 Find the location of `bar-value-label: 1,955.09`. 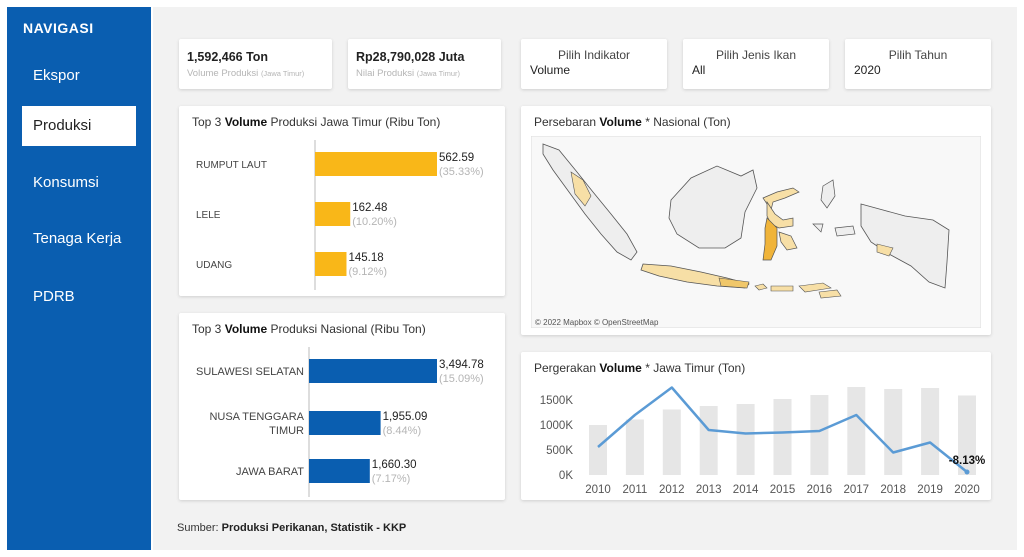

bar-value-label: 1,955.09 is located at coordinates (405, 417).